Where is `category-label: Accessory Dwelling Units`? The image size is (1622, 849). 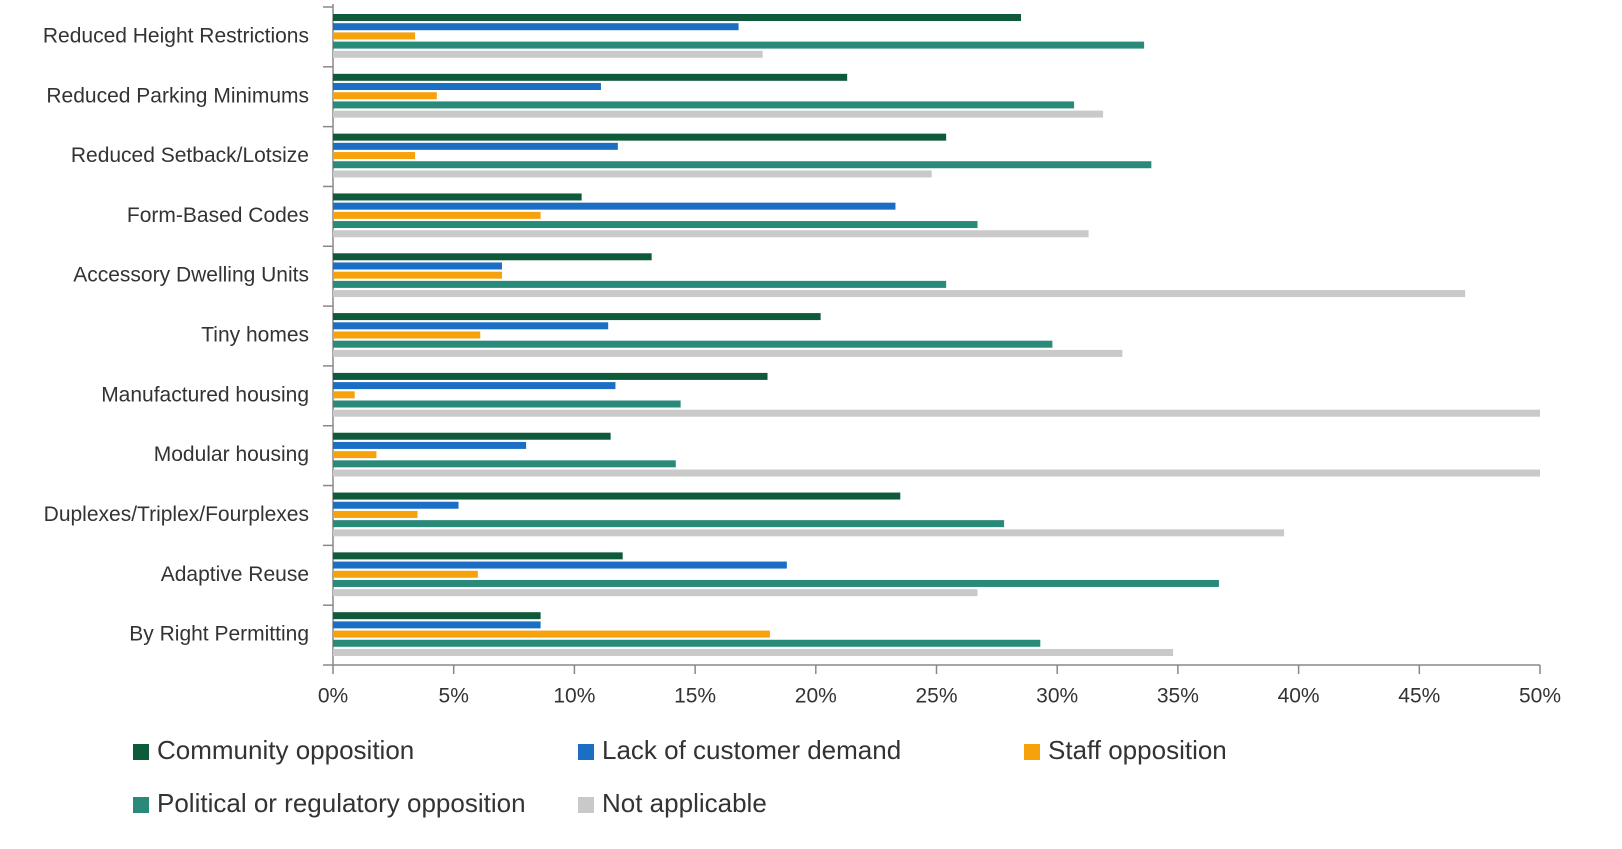 category-label: Accessory Dwelling Units is located at coordinates (191, 275).